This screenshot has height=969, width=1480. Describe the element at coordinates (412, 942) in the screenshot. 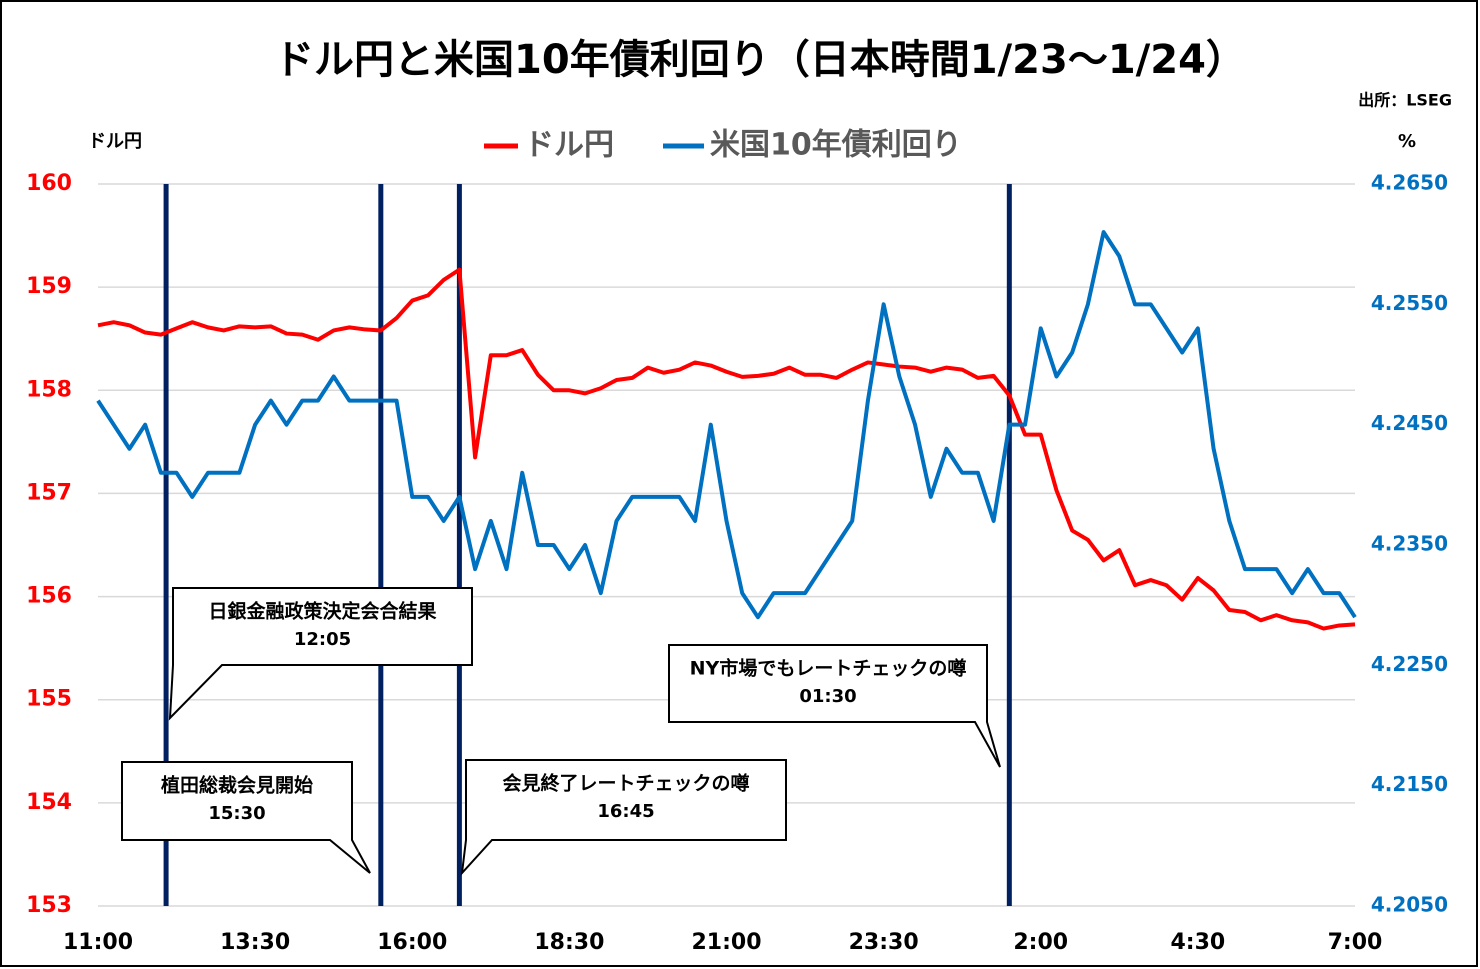

I see `x-tick-label: 16:00` at that location.